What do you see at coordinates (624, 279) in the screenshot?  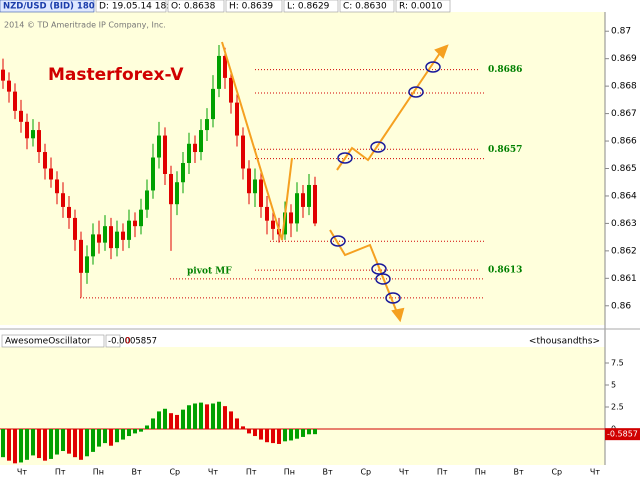 I see `y-tick-label: 0.861` at bounding box center [624, 279].